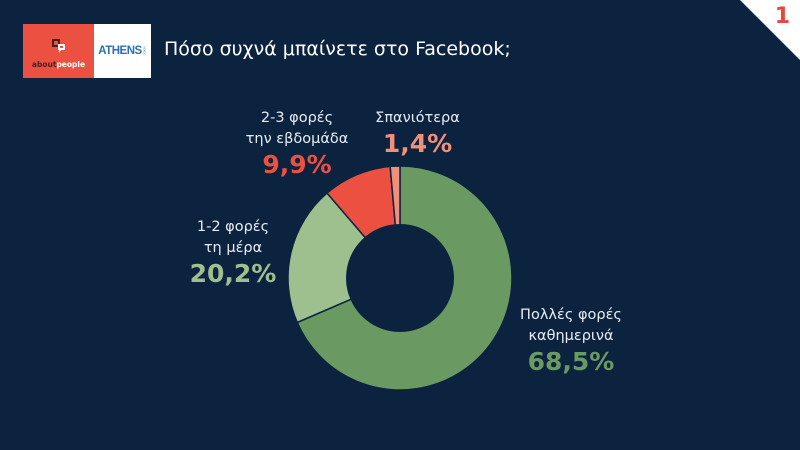 The width and height of the screenshot is (800, 450). I want to click on corner-triangle, so click(770, 30).